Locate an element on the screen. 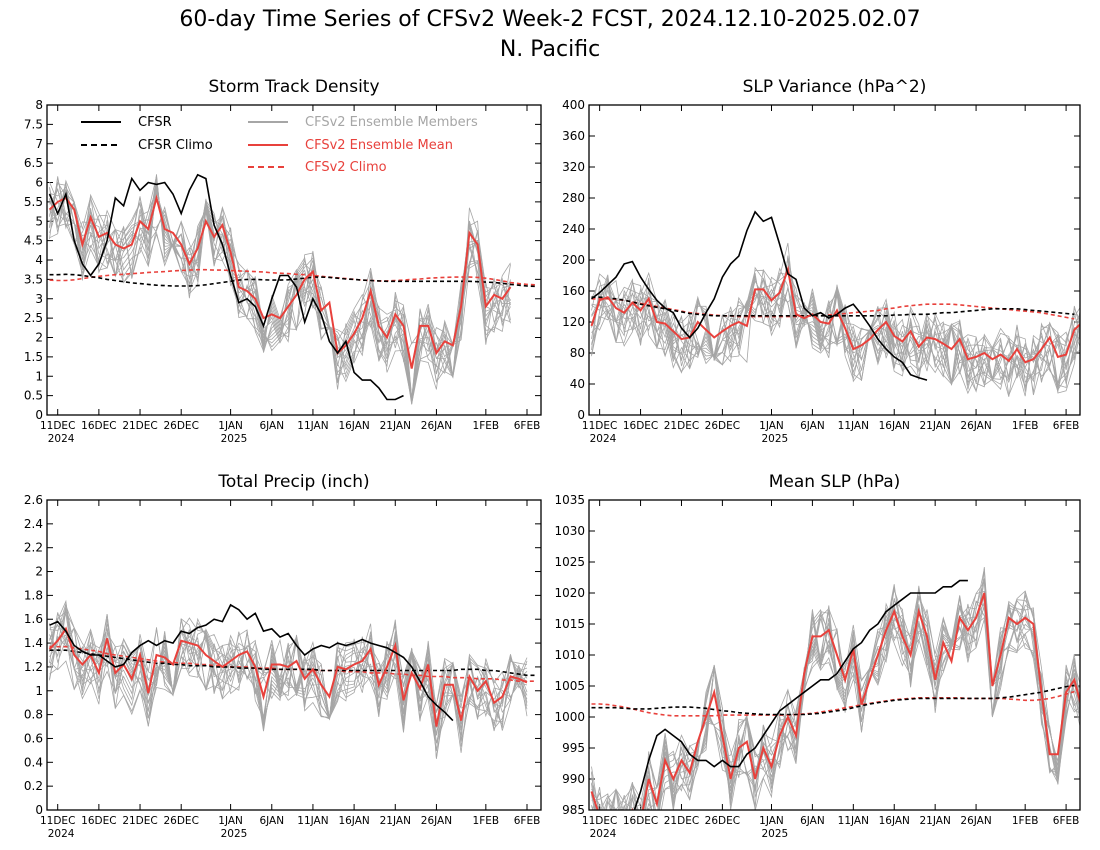  y-tick-label: 3 is located at coordinates (39, 299).